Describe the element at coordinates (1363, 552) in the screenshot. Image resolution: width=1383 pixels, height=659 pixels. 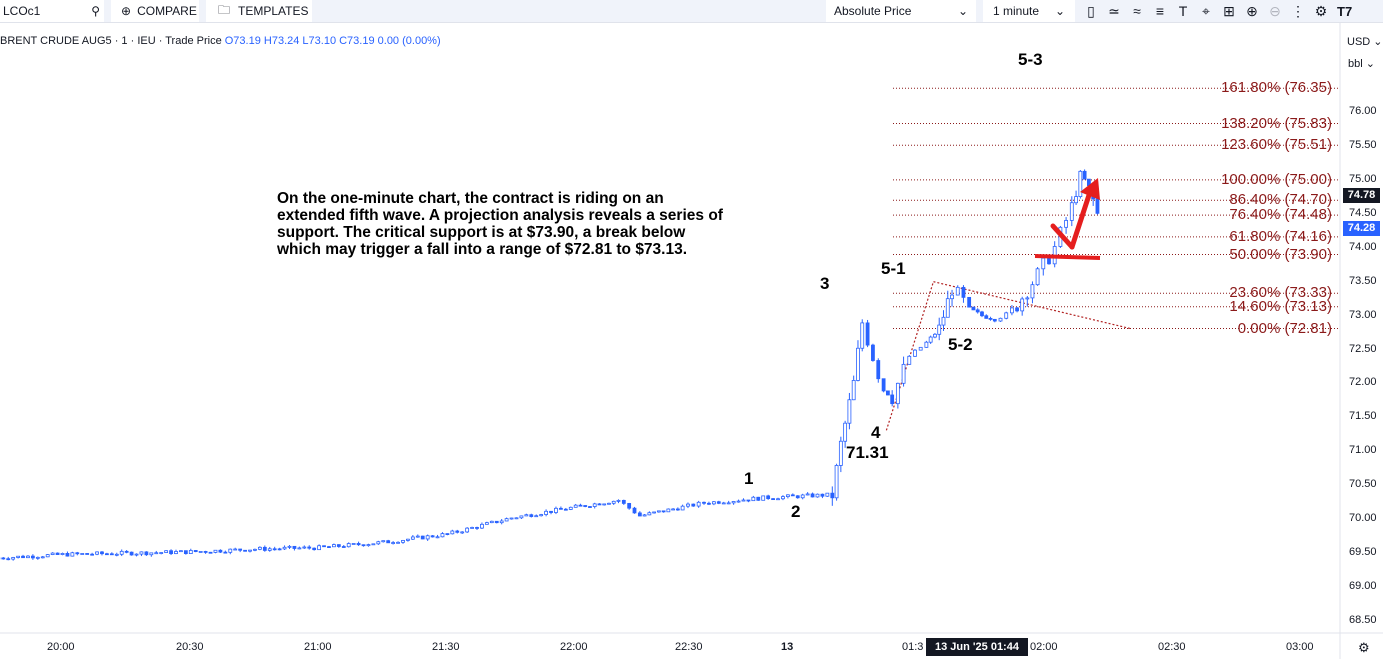
I see `price-tick: 69.50` at that location.